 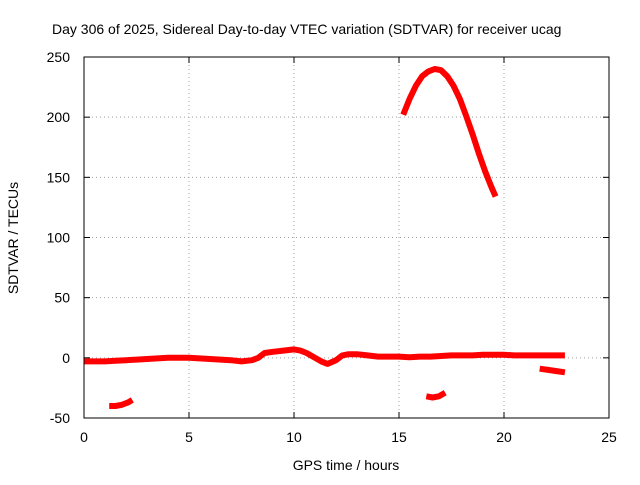 What do you see at coordinates (399, 437) in the screenshot?
I see `x-tick-label: 15` at bounding box center [399, 437].